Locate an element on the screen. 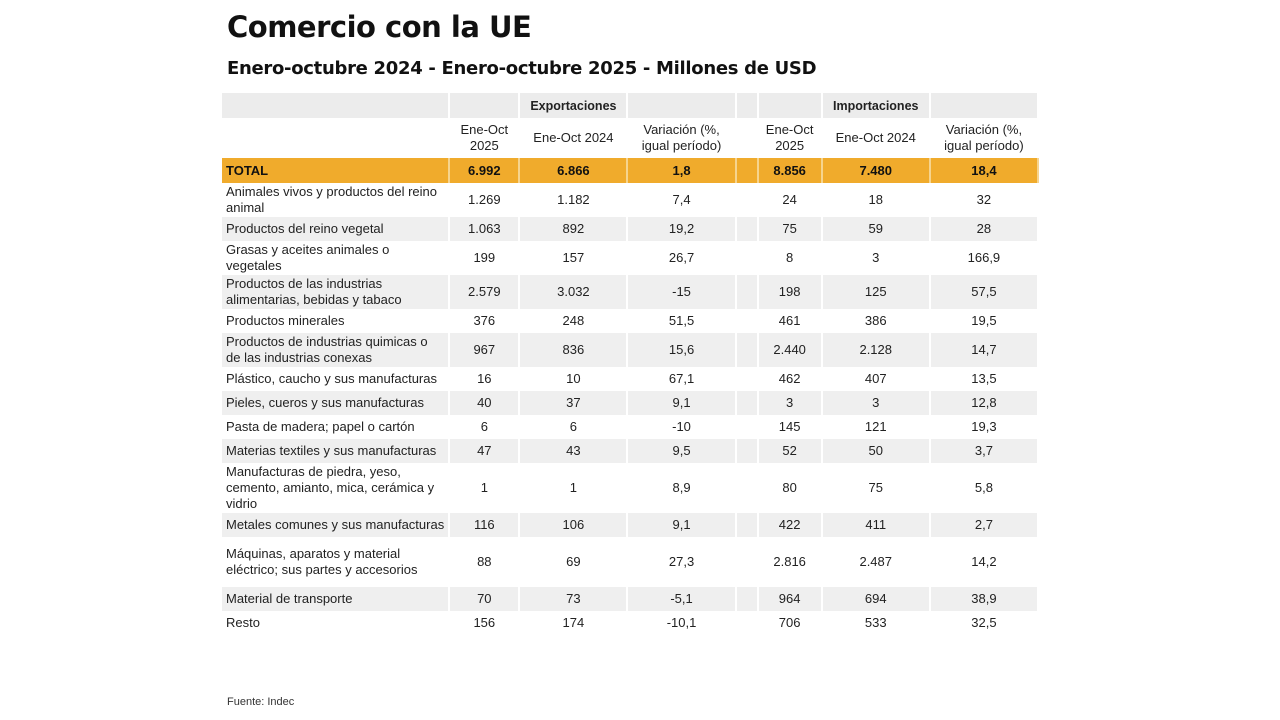  cell-value: 32 is located at coordinates (984, 200).